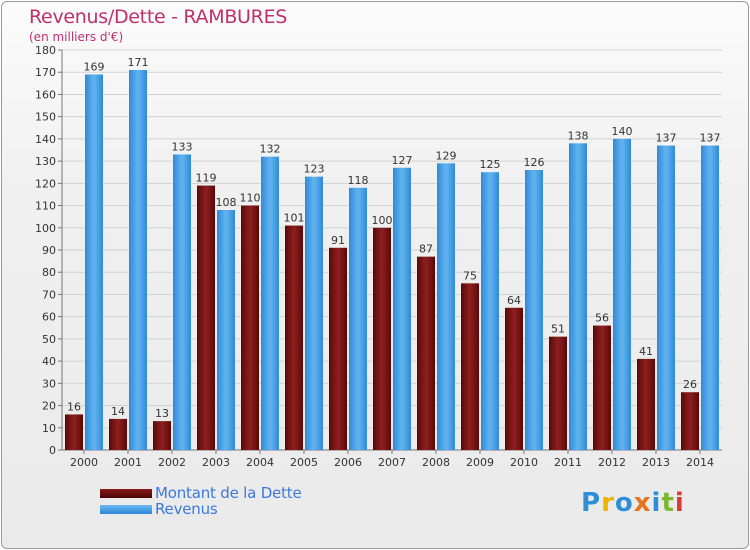 This screenshot has height=550, width=750. I want to click on y-tick-label: 10, so click(49, 428).